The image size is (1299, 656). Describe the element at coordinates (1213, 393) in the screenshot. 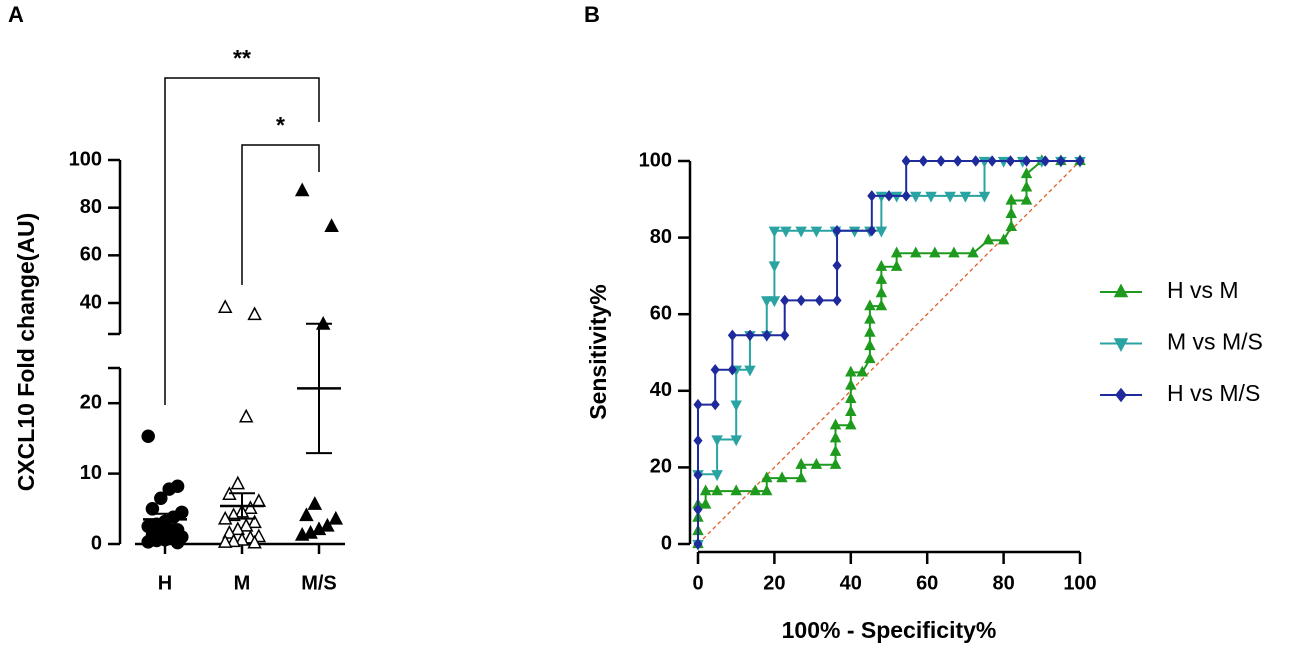

I see `legend-label: H vs M/S` at that location.